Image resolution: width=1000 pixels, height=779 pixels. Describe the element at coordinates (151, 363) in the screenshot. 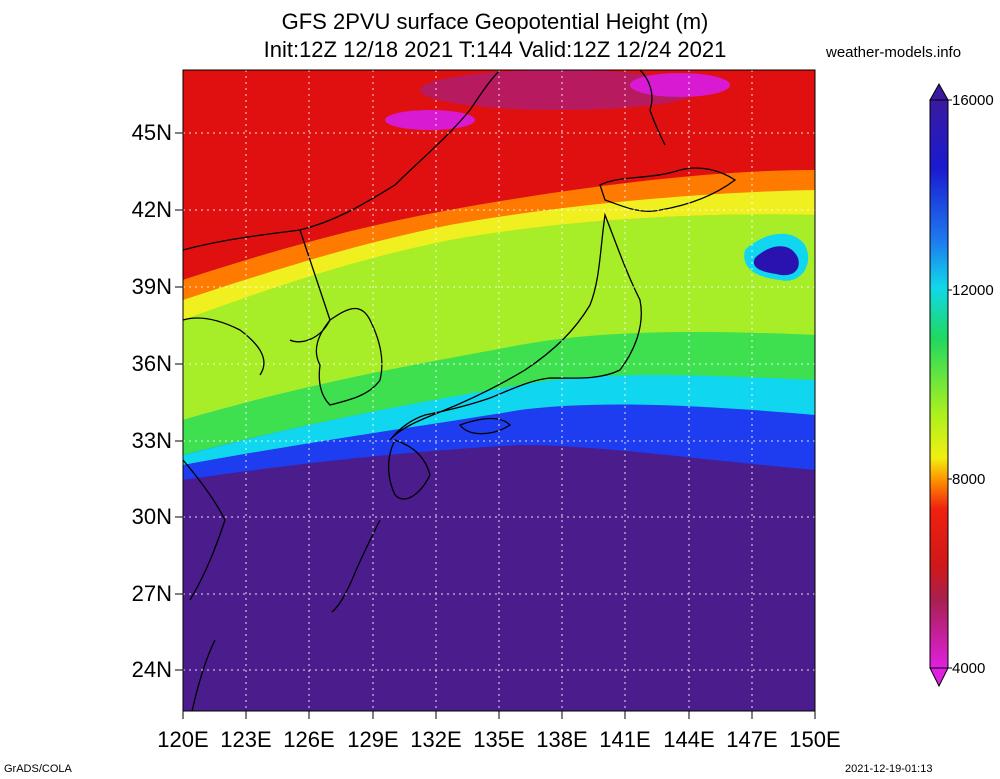

I see `lat-label-36n: 36N` at that location.